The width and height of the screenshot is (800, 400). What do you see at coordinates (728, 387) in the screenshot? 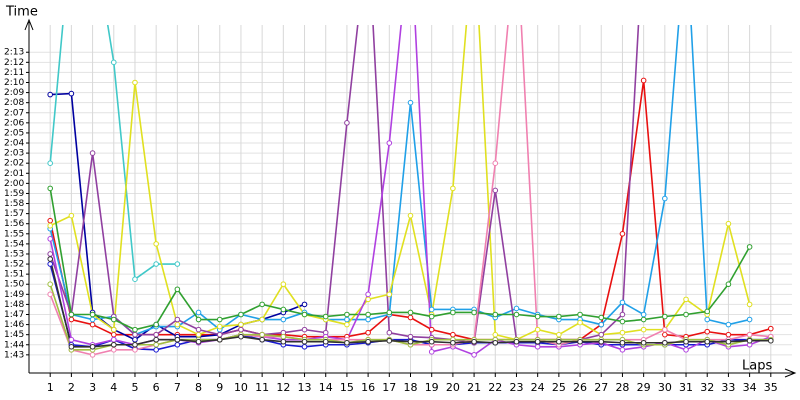
I see `x-tick-label: 33` at bounding box center [728, 387].